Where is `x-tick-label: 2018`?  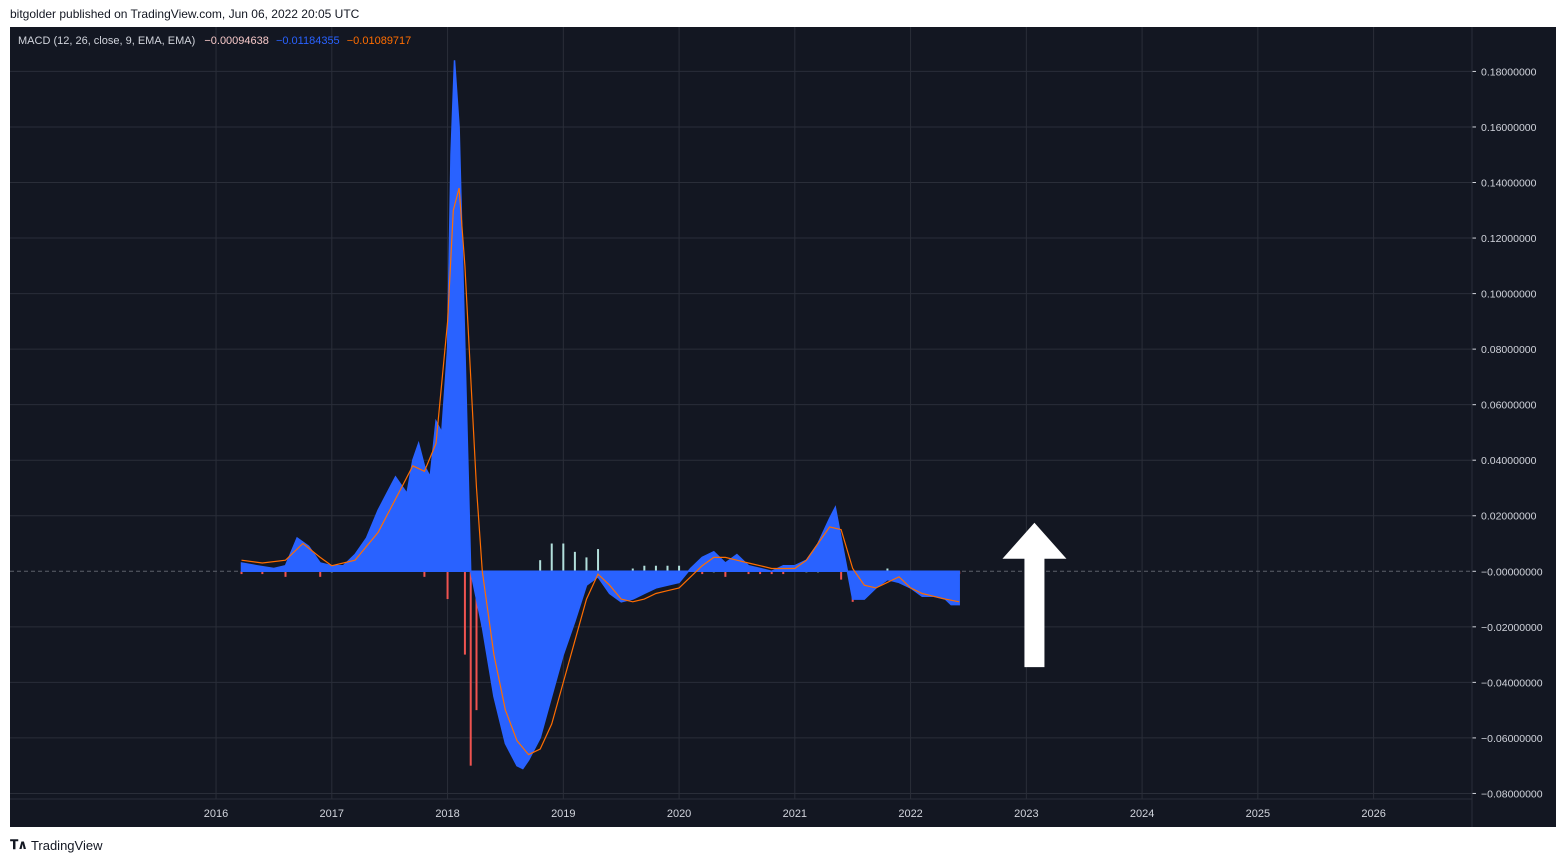 x-tick-label: 2018 is located at coordinates (447, 814).